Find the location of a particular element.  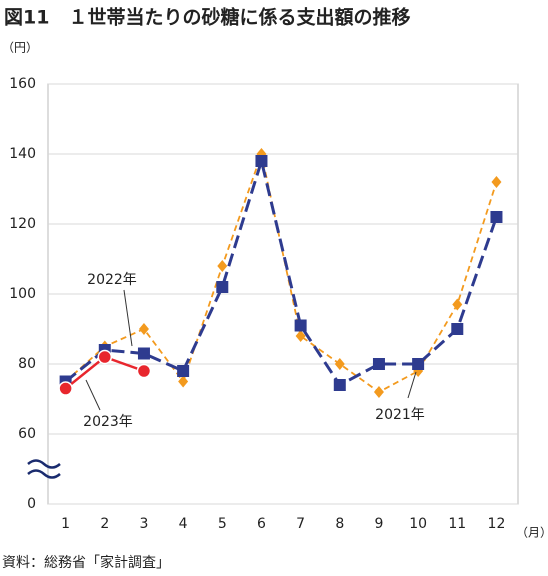

x-unit: （月） is located at coordinates (532, 533).